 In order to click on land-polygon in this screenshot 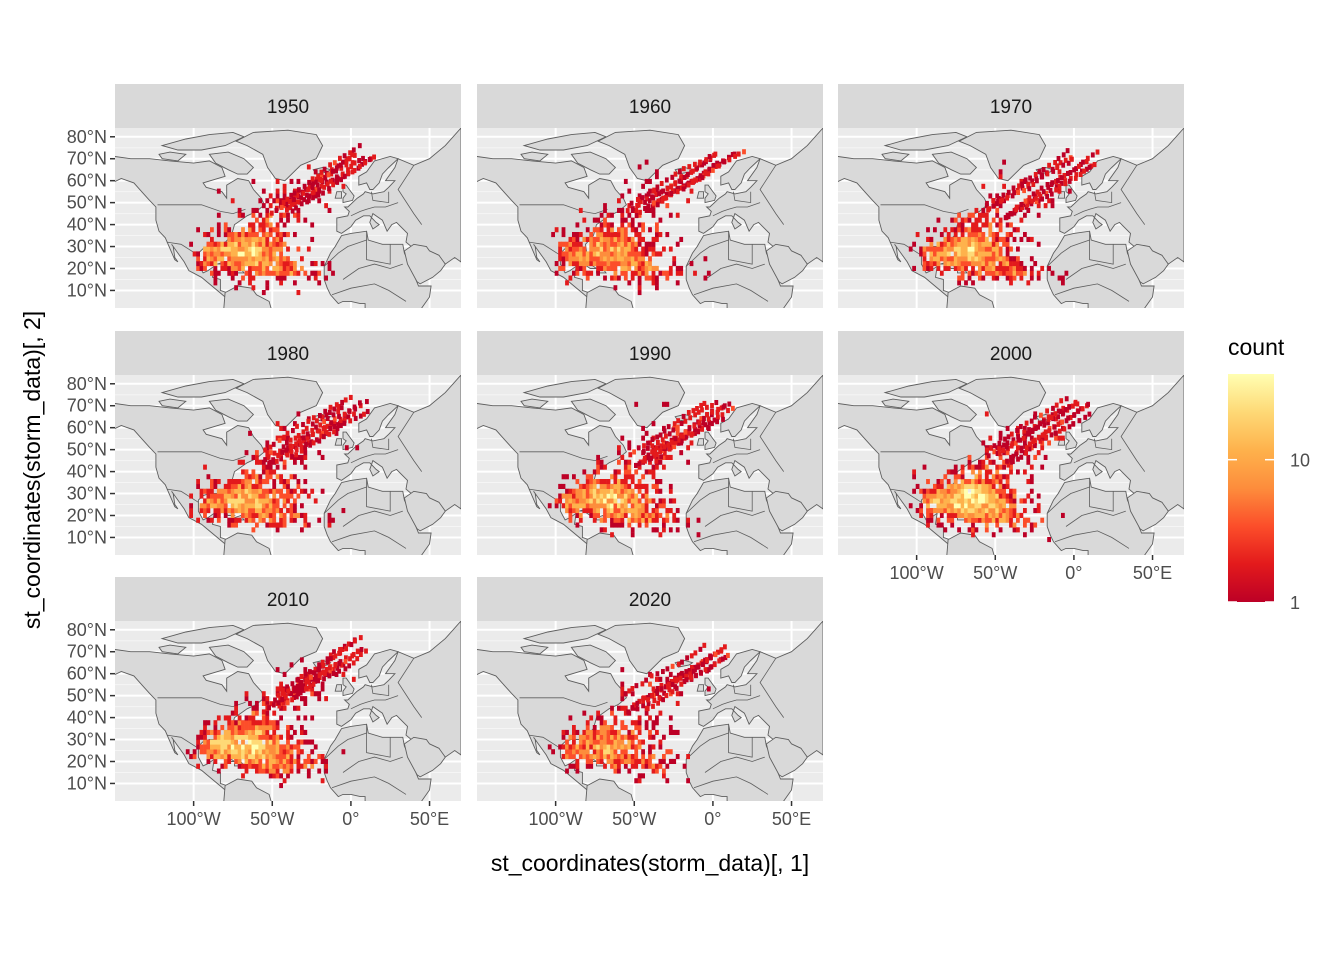, I will do `click(700, 688)`.